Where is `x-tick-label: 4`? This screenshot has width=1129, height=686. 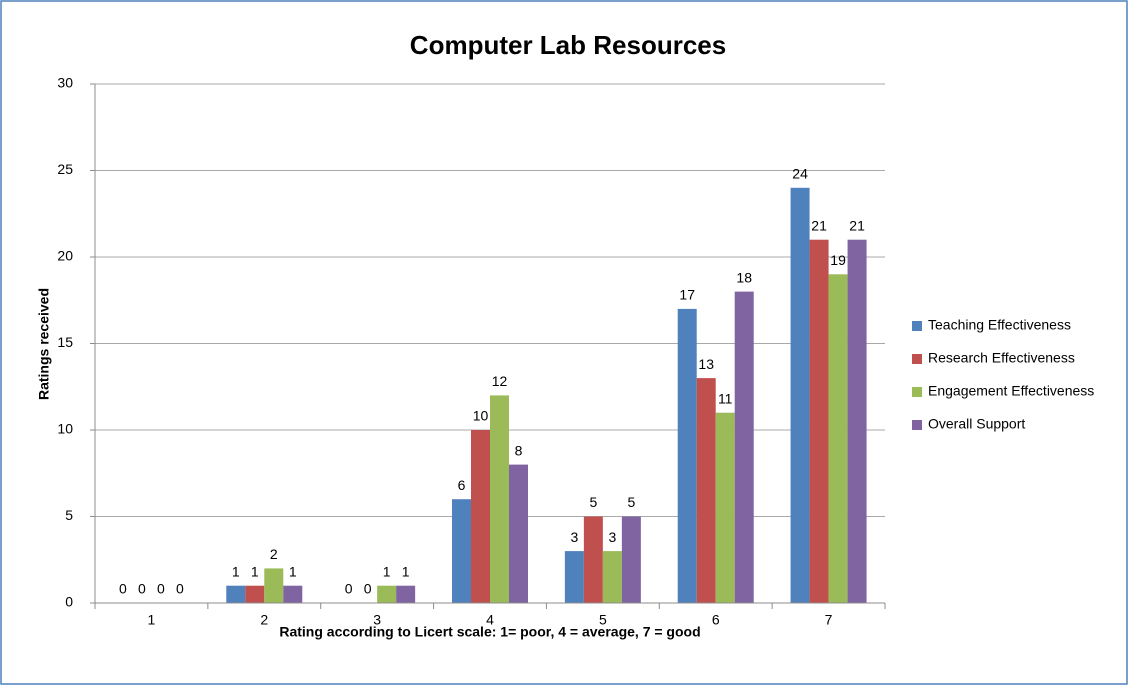
x-tick-label: 4 is located at coordinates (490, 620).